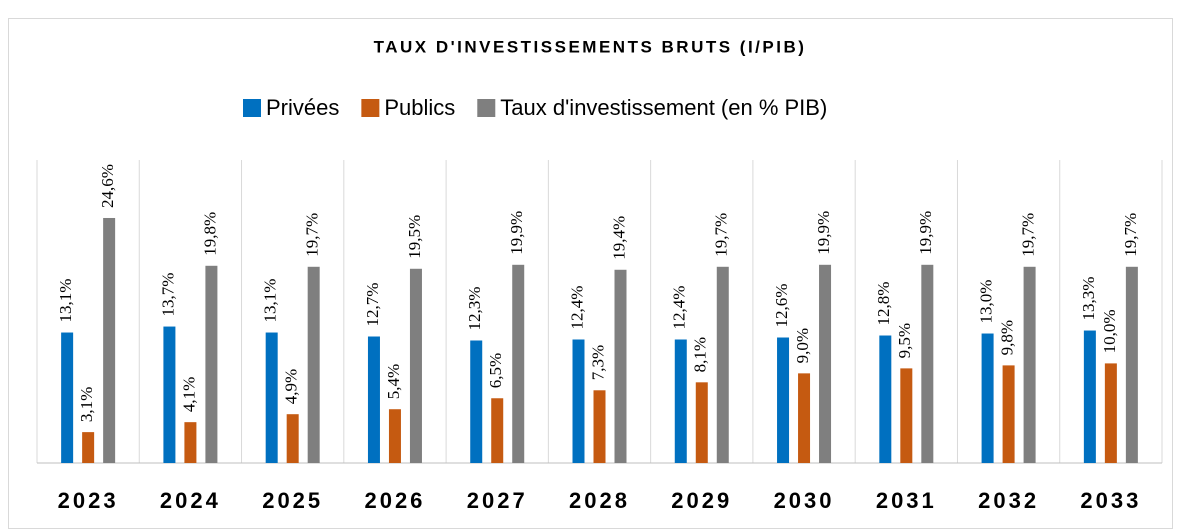 The width and height of the screenshot is (1181, 530). What do you see at coordinates (701, 500) in the screenshot?
I see `x-tick-label: 2029` at bounding box center [701, 500].